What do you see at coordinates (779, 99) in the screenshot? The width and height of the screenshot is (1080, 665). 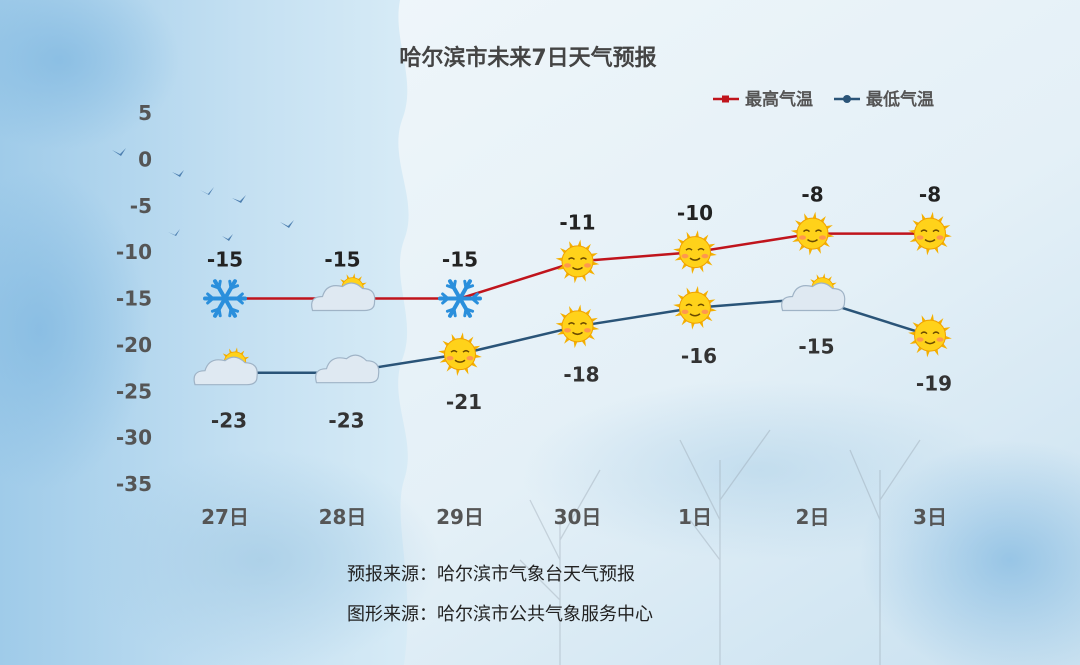 I see `legend-label-high: 最高气温` at bounding box center [779, 99].